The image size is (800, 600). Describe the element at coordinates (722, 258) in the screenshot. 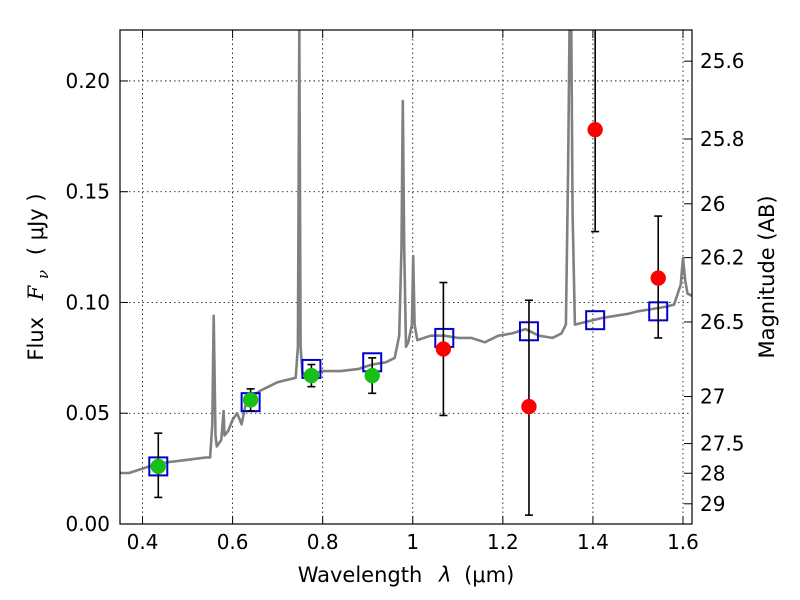

I see `magnitude-tick-label: 26.2` at that location.